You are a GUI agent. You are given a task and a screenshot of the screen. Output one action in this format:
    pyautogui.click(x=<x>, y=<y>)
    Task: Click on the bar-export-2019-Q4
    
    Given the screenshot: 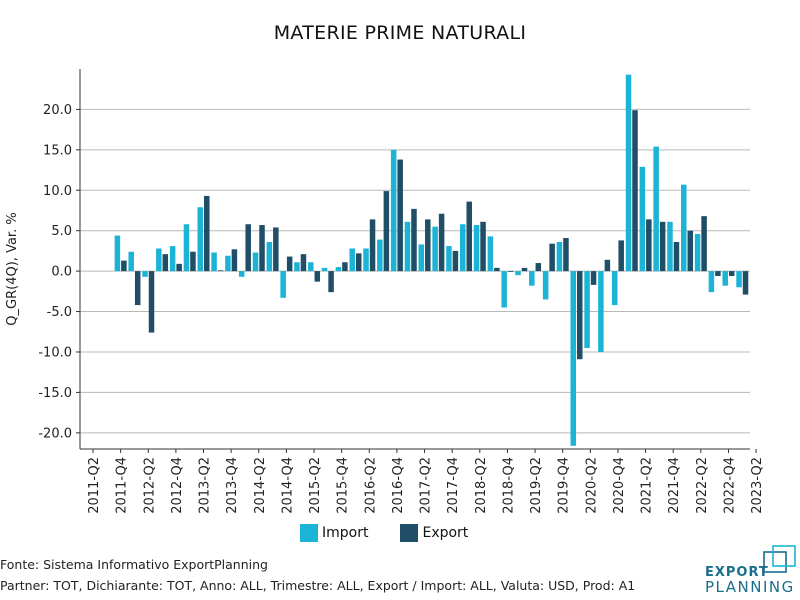 What is the action you would take?
    pyautogui.click(x=566, y=254)
    